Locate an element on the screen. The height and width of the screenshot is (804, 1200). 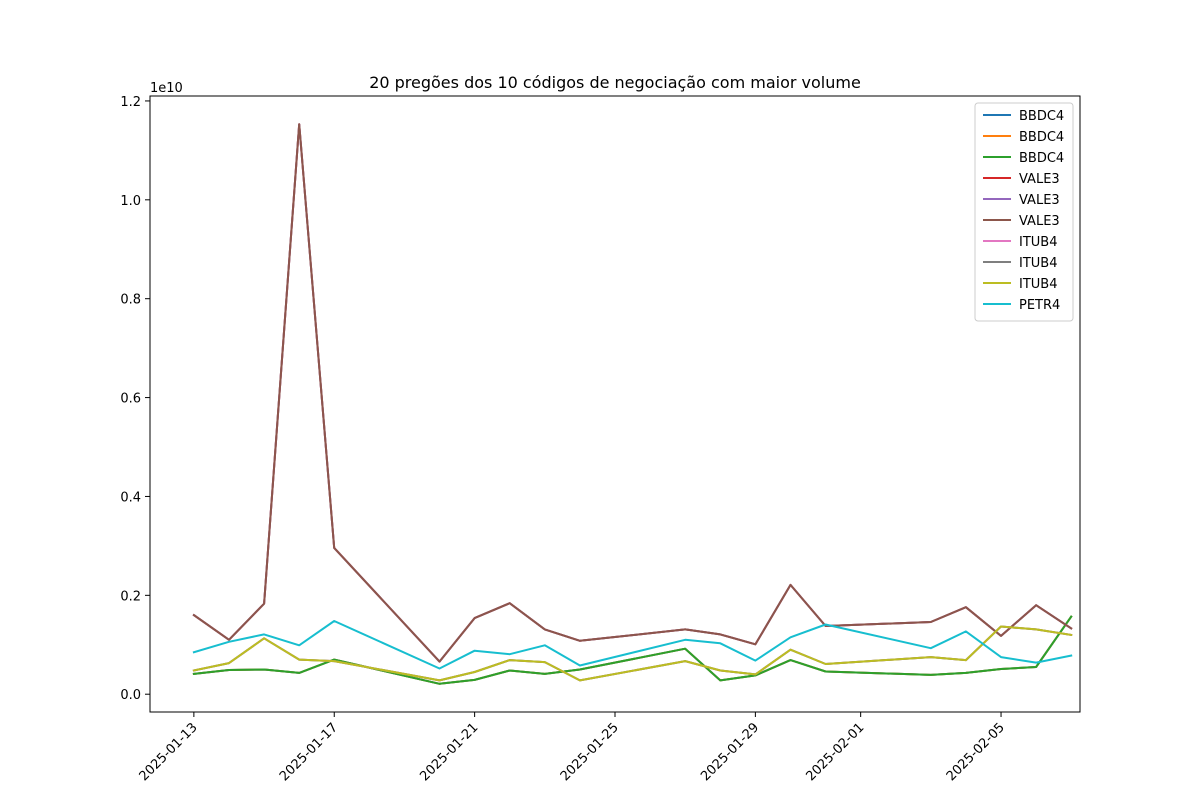
y-tick-label: 1.2 is located at coordinates (130, 102).